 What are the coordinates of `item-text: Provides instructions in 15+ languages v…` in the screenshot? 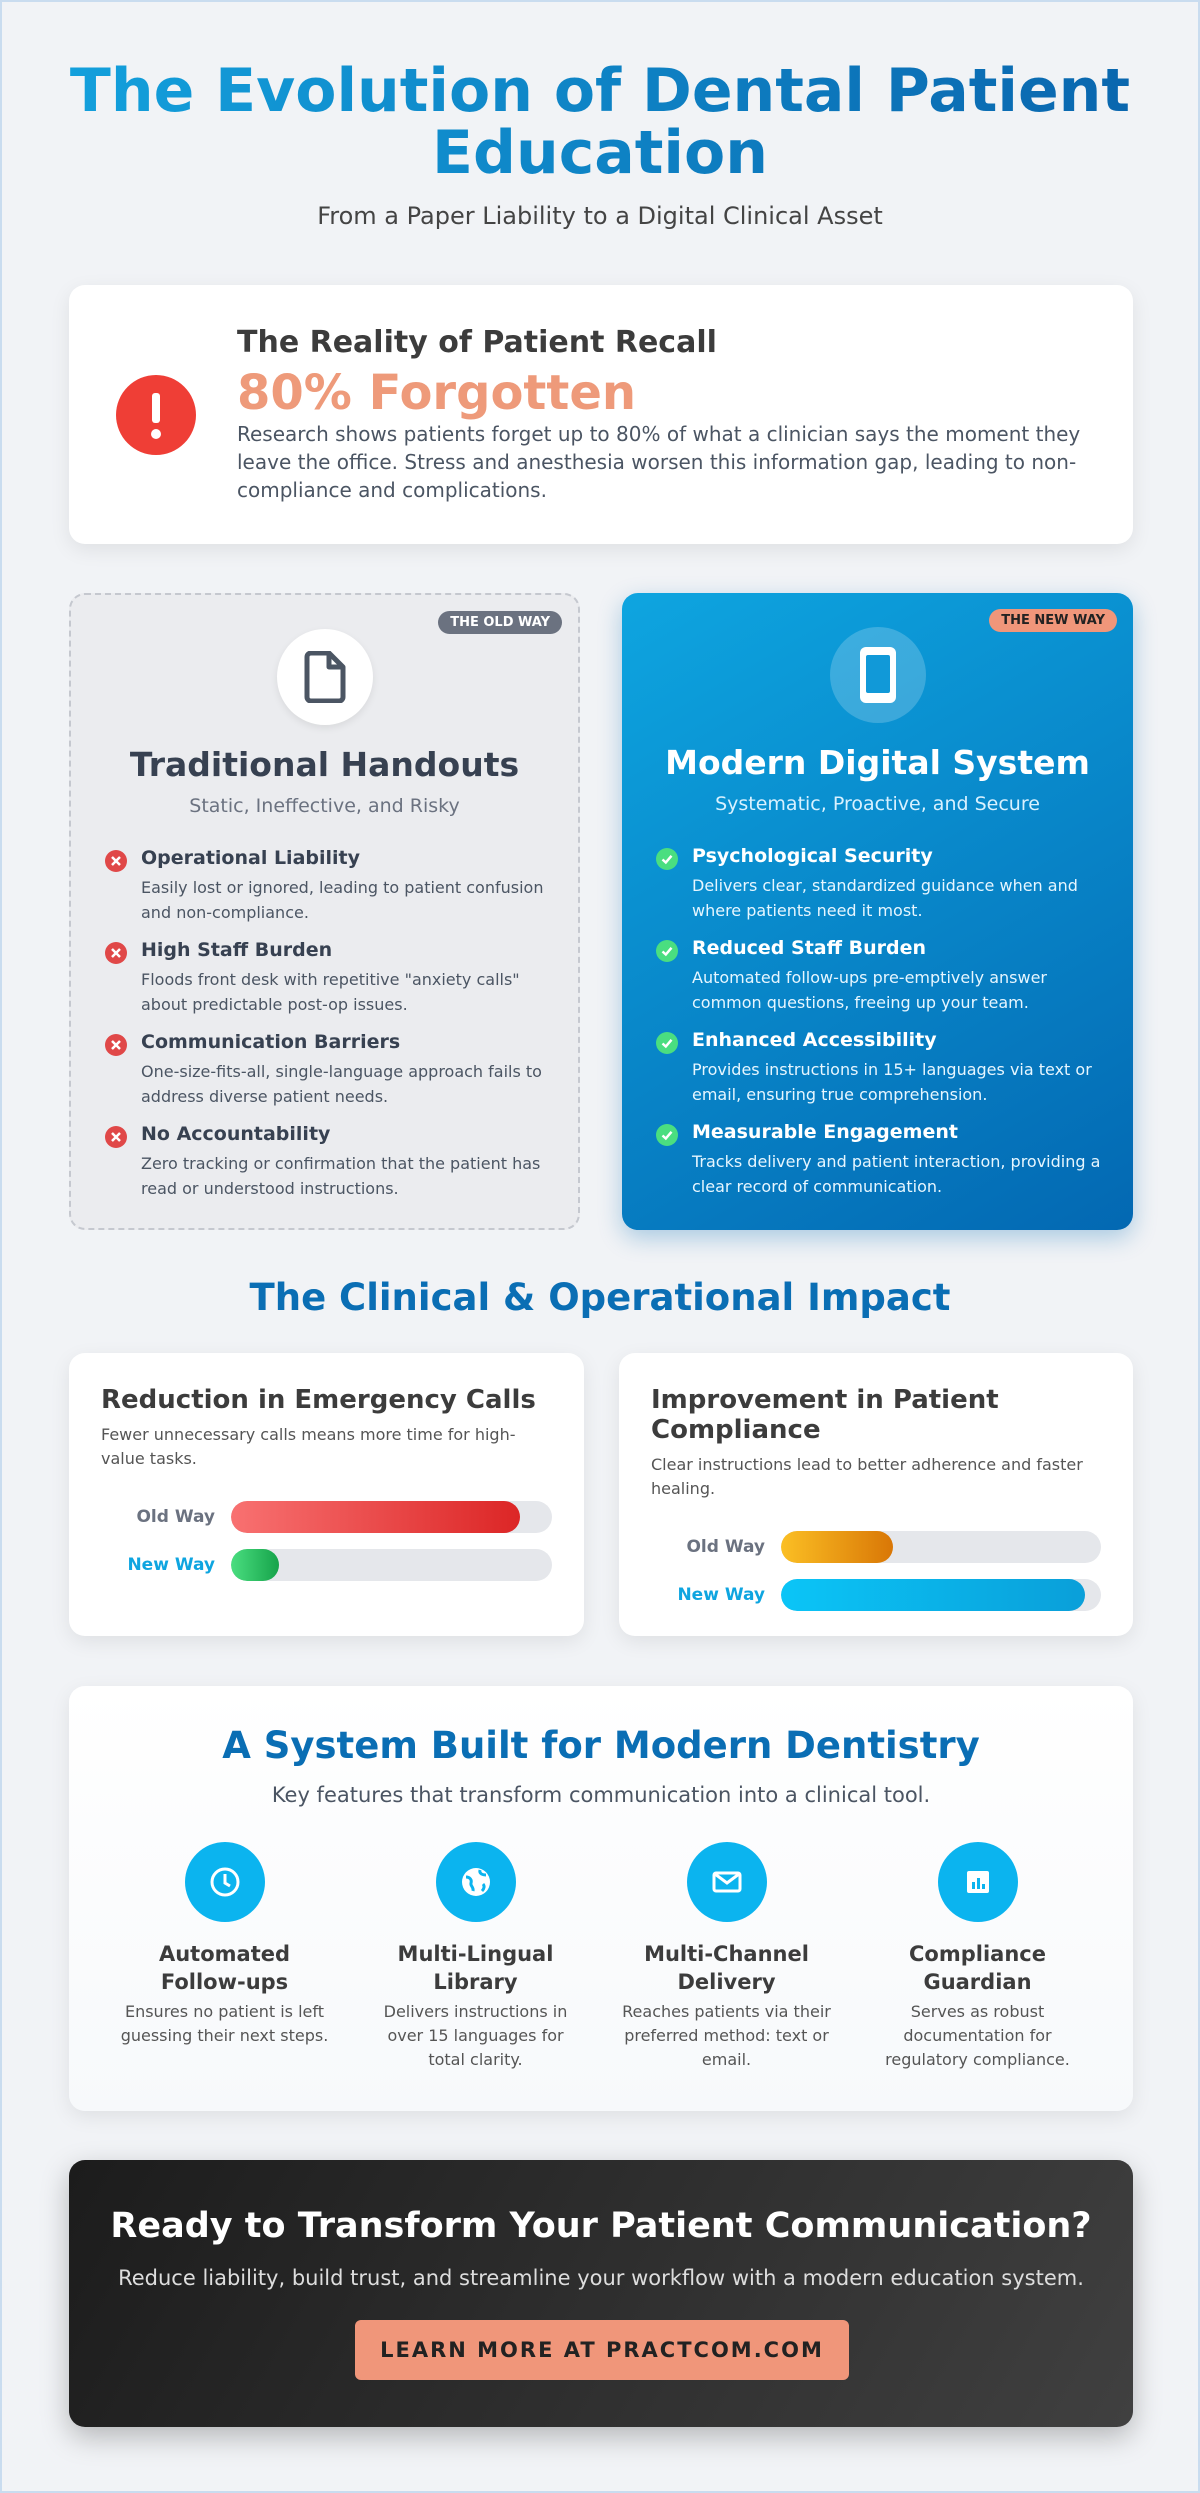 It's located at (892, 1082).